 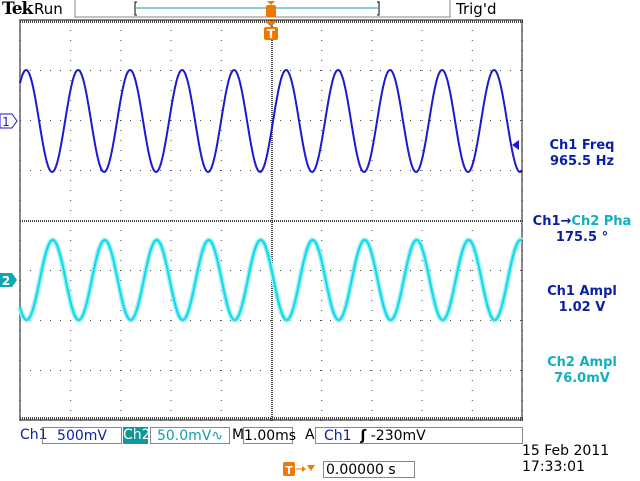 I want to click on ch2-label: Ch2, so click(x=137, y=435).